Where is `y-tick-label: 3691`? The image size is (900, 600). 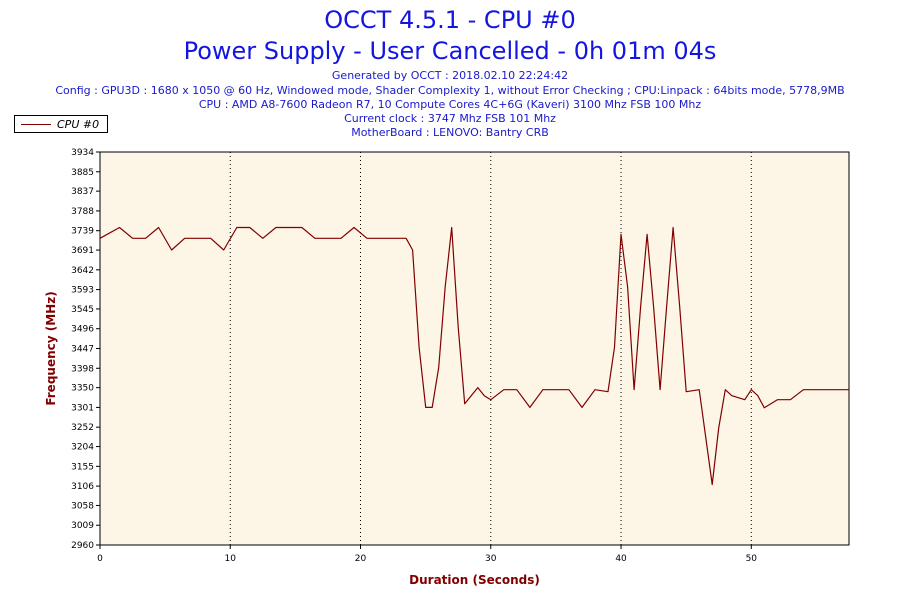
y-tick-label: 3691 is located at coordinates (82, 251).